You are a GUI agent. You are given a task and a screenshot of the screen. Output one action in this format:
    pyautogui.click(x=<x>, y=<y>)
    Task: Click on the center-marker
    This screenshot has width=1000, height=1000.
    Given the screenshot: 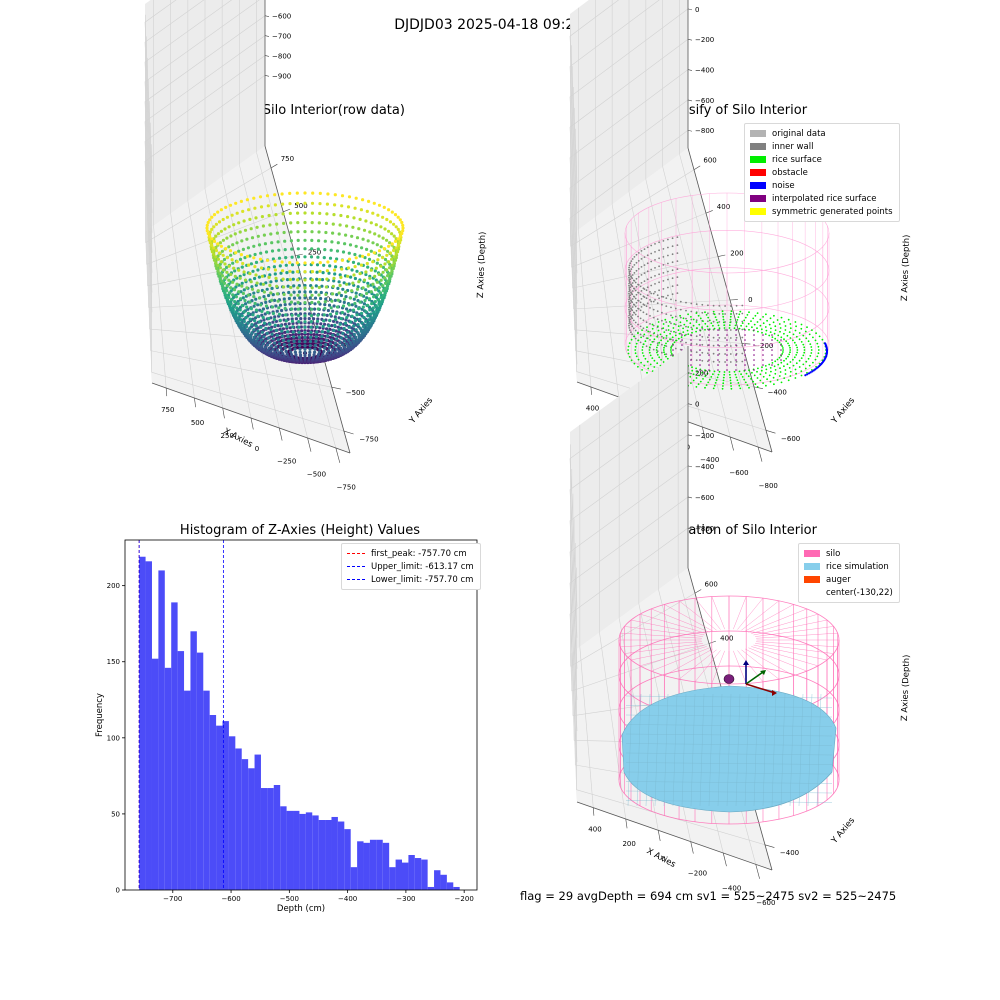 What is the action you would take?
    pyautogui.click(x=729, y=679)
    